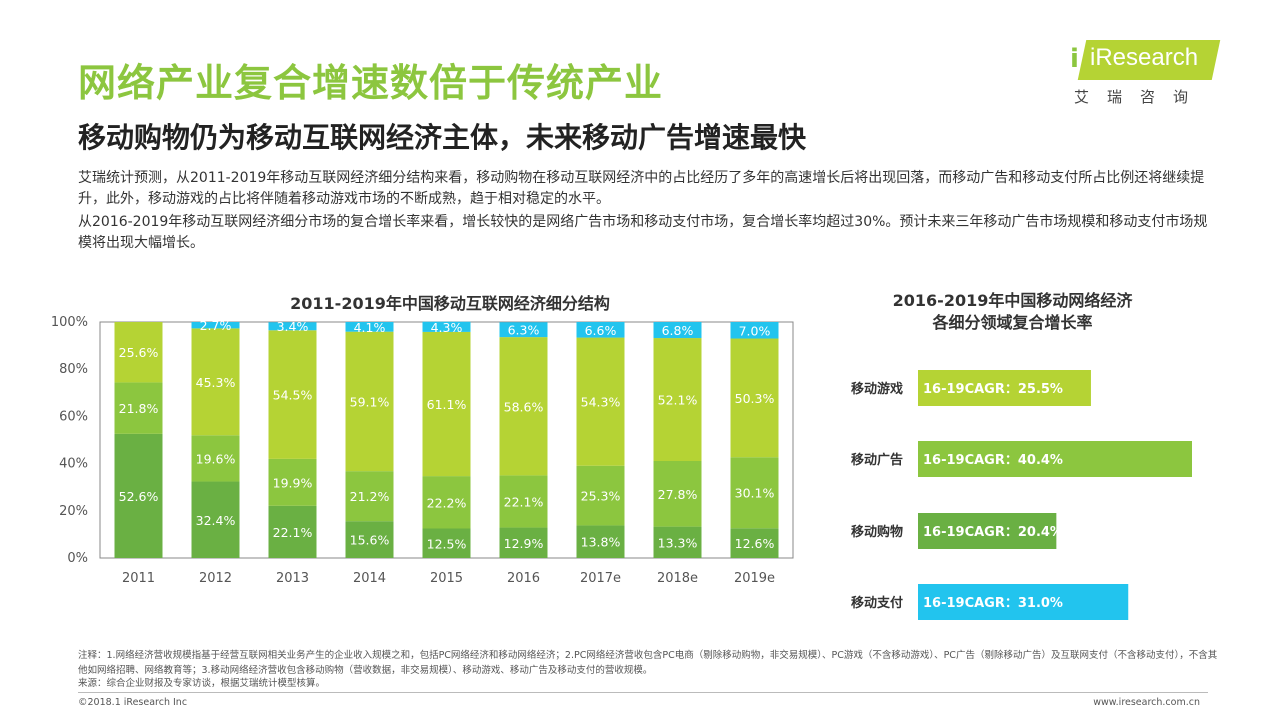  I want to click on data-label: 58.6%, so click(524, 406).